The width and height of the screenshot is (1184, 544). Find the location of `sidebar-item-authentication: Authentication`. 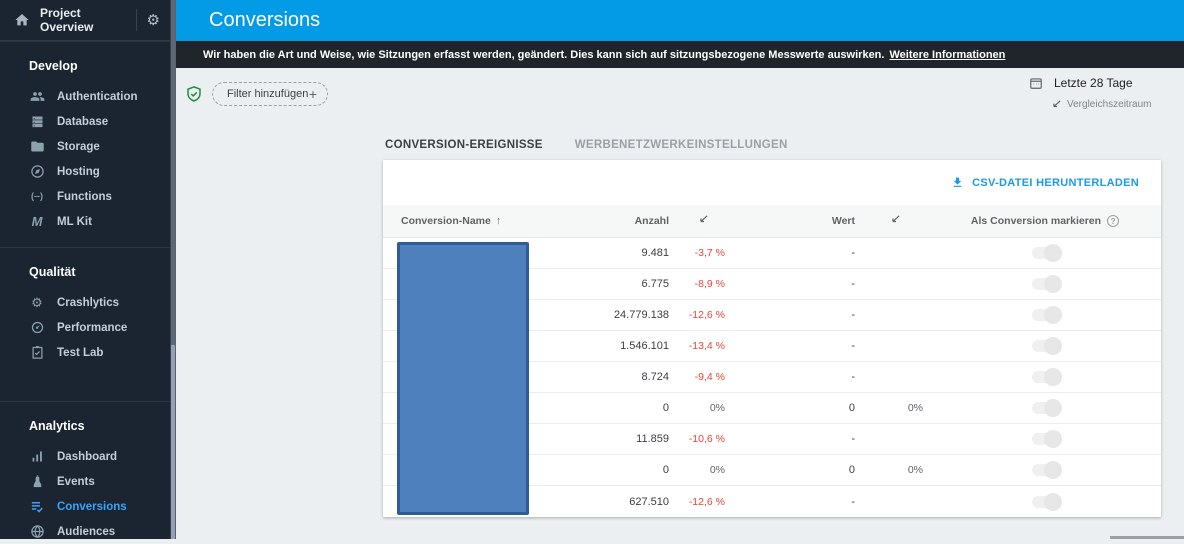

sidebar-item-authentication: Authentication is located at coordinates (85, 96).